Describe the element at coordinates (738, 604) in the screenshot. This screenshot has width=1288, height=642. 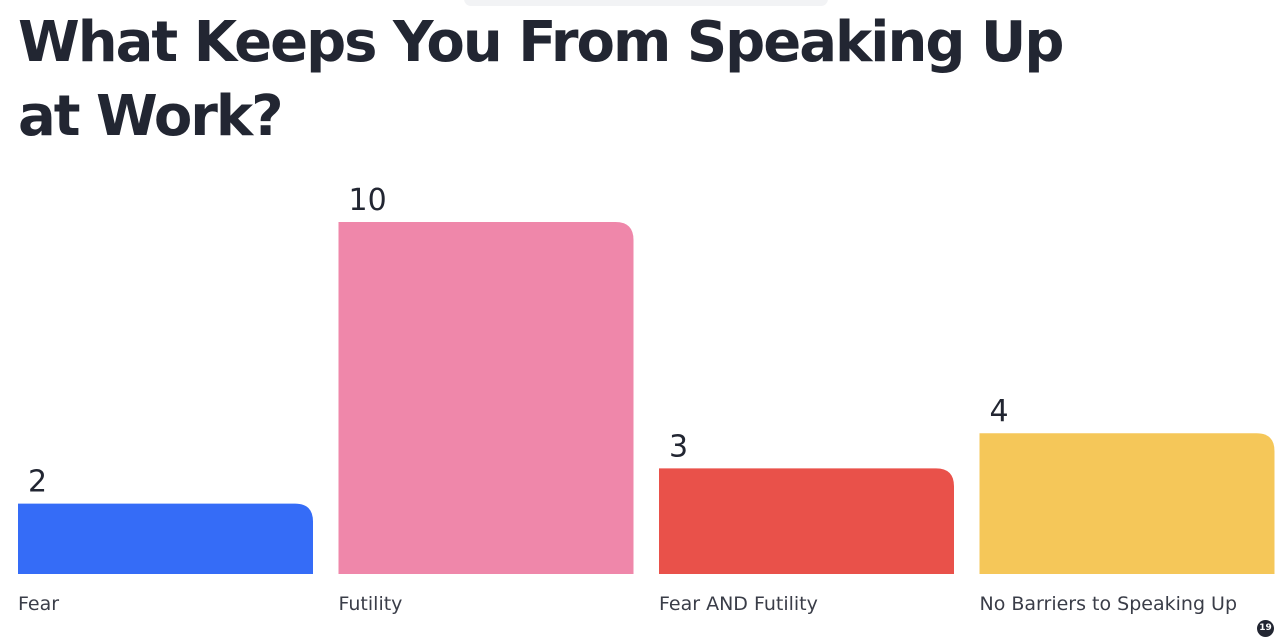
I see `category-label-2: Fear AND Futility` at that location.